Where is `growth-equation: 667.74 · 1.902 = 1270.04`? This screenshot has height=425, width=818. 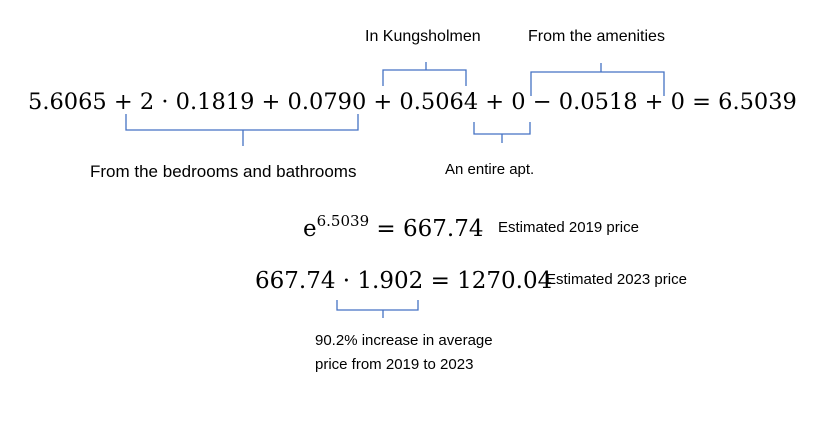
growth-equation: 667.74 · 1.902 = 1270.04 is located at coordinates (404, 281).